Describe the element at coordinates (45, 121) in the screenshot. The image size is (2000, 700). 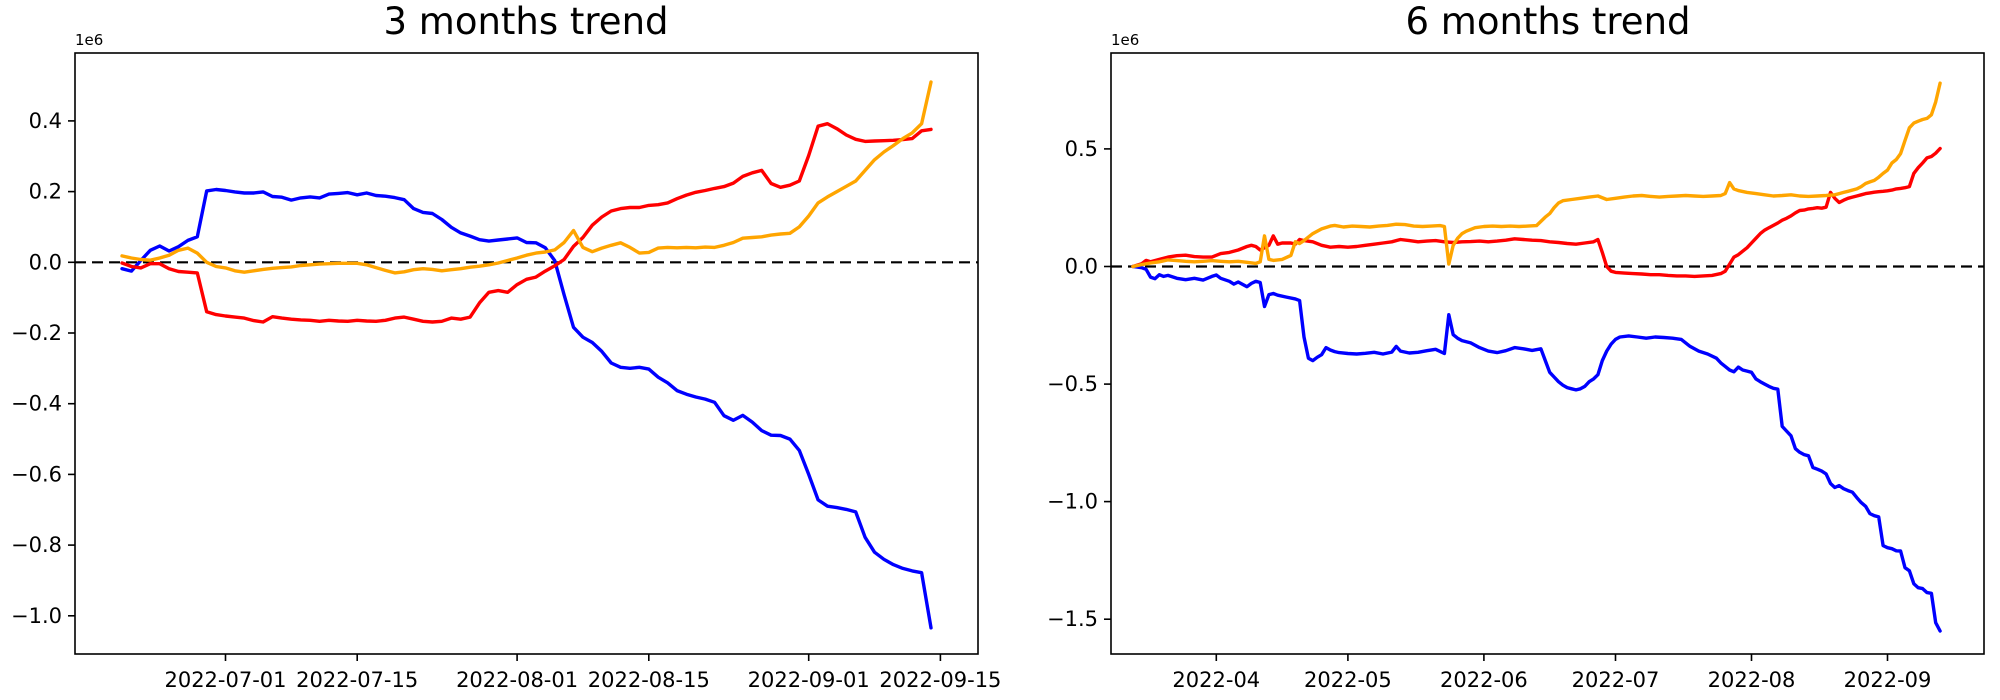
I see `y-tick-label: 0.4` at that location.